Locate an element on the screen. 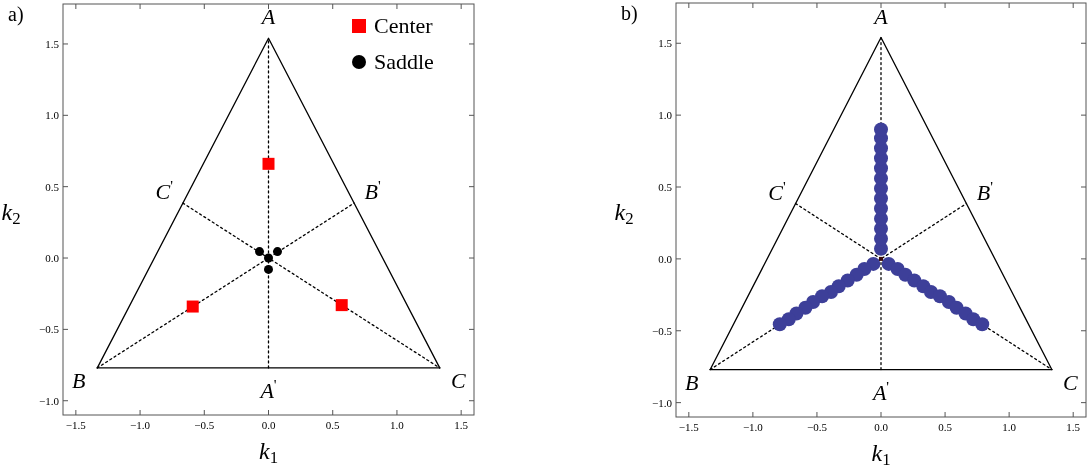 The image size is (1088, 465). chart-title: a) is located at coordinates (16, 14).